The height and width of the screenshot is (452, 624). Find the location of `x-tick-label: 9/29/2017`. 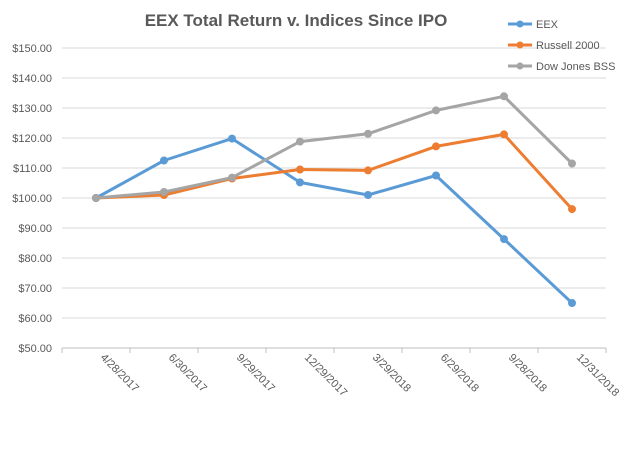

x-tick-label: 9/29/2017 is located at coordinates (255, 373).